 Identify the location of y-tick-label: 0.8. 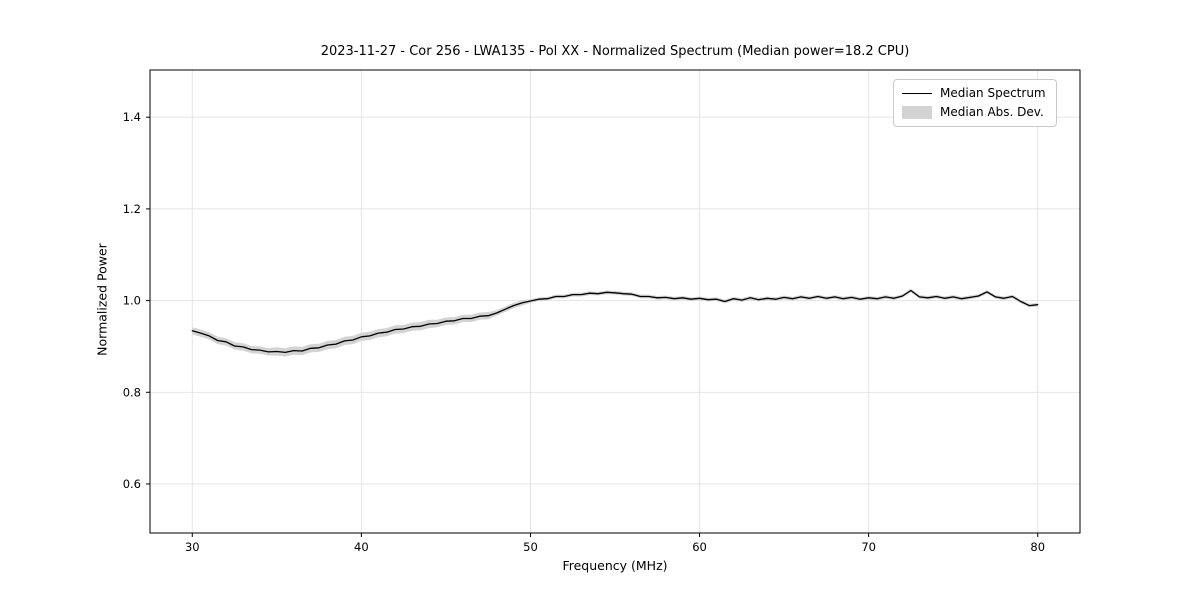
(132, 392).